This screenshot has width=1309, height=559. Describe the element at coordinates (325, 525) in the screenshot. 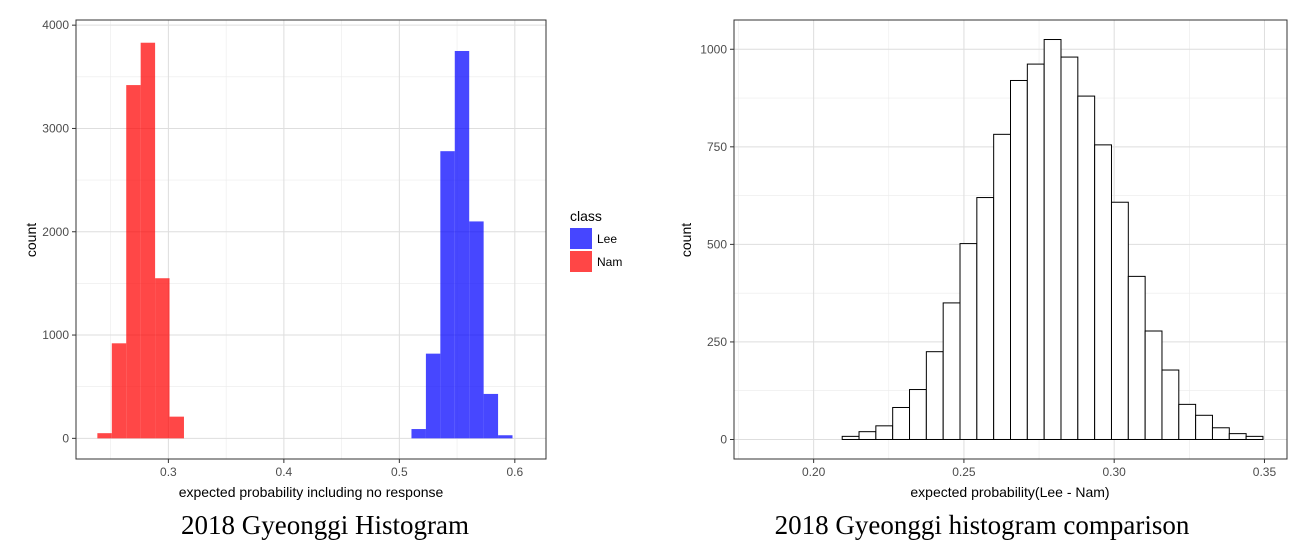

I see `left-caption: 2018 Gyeonggi Histogram` at that location.